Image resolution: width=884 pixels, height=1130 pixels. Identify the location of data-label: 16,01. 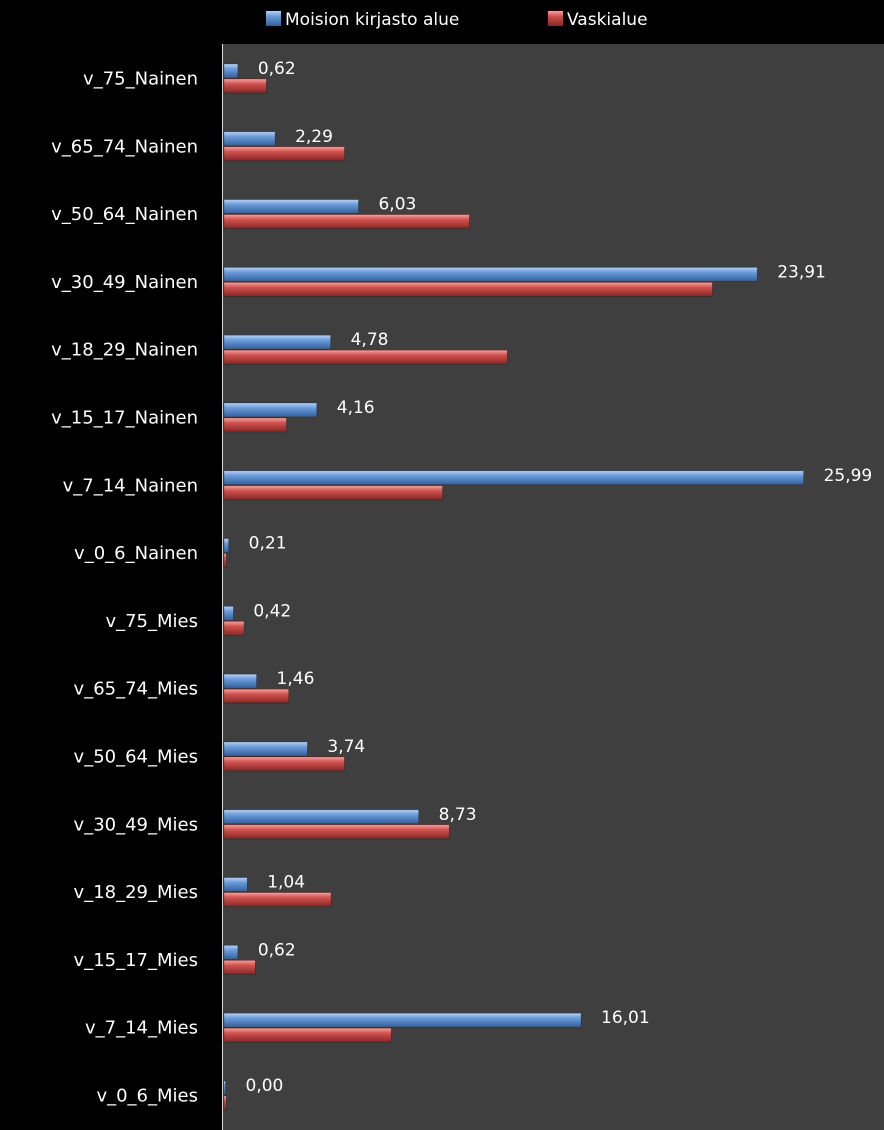
(625, 1018).